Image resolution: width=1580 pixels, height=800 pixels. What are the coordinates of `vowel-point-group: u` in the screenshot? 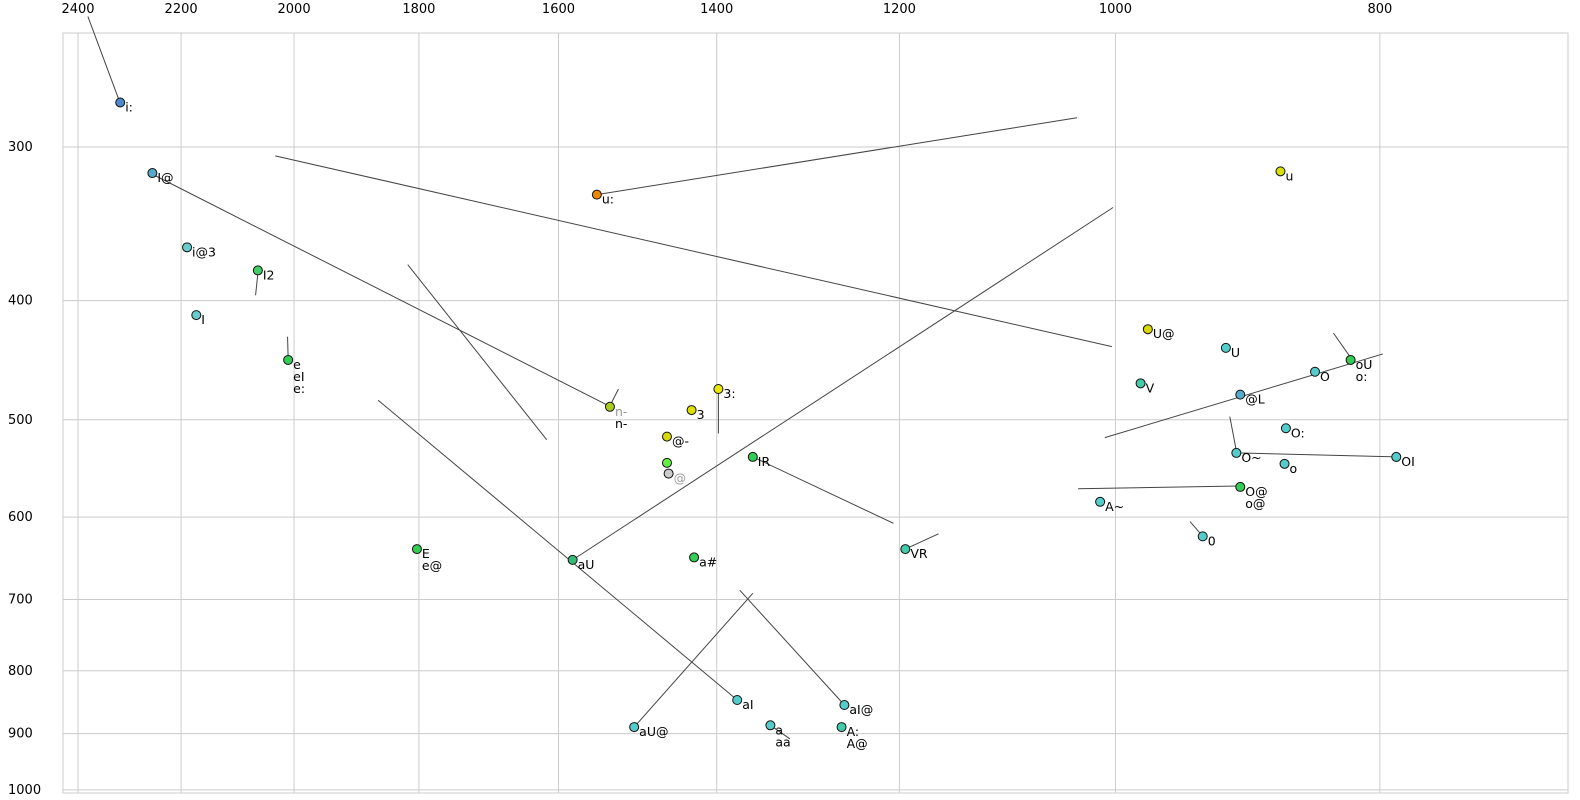 It's located at (1284, 174).